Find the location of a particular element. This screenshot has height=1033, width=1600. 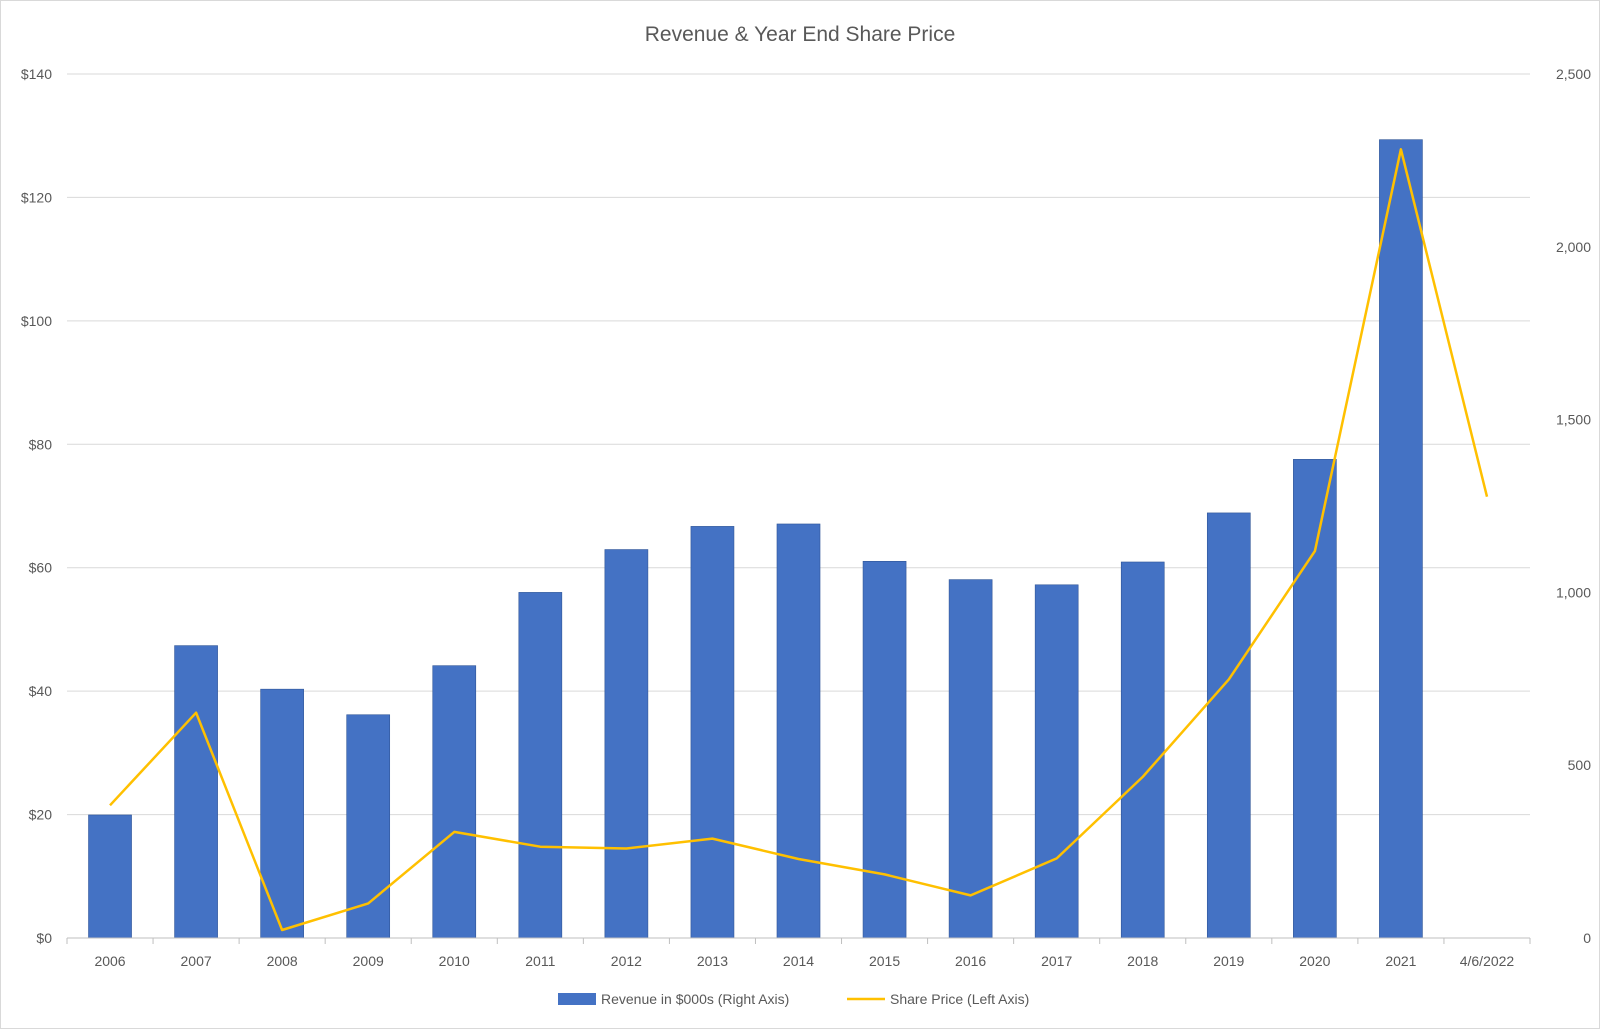

left-tick-label: $20 is located at coordinates (41, 815).